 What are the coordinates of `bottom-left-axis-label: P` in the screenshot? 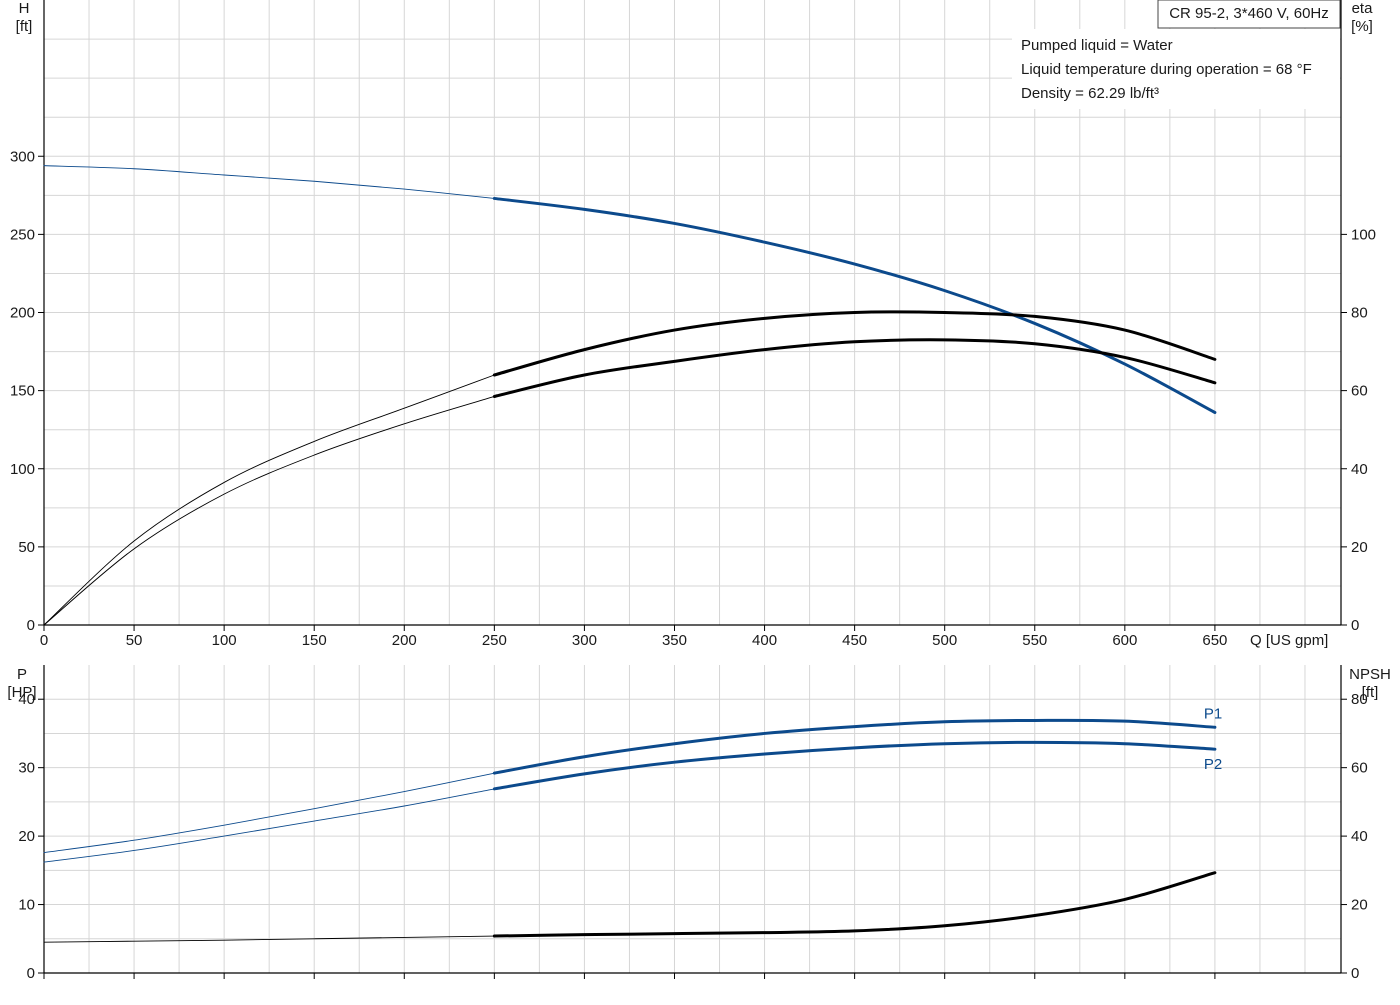 It's located at (22, 674).